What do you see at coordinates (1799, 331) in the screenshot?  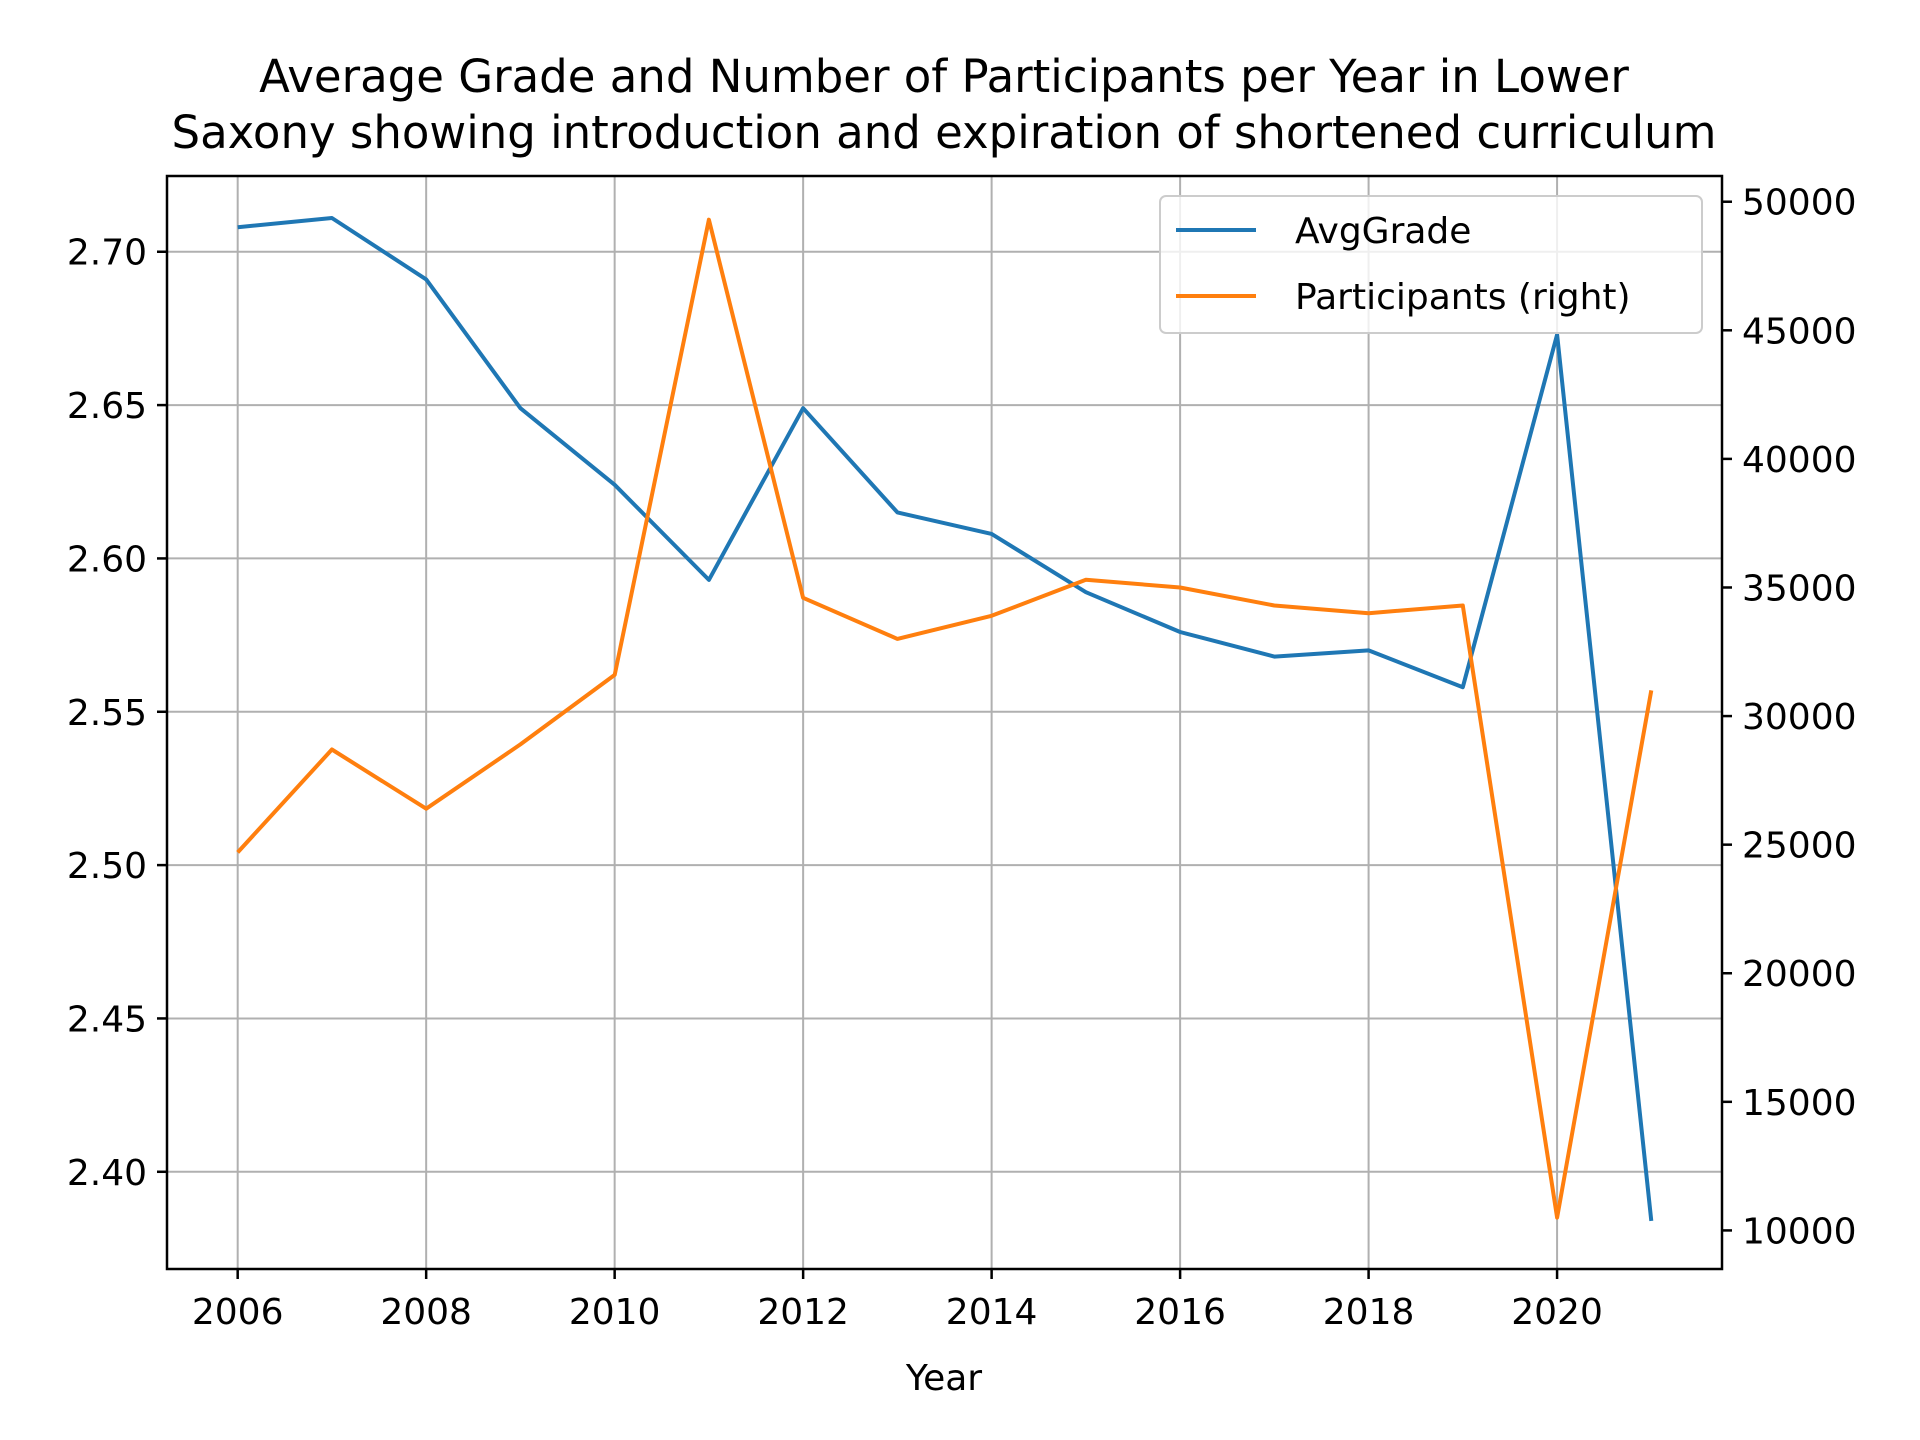 I see `y-right-tick-label: 45000` at bounding box center [1799, 331].